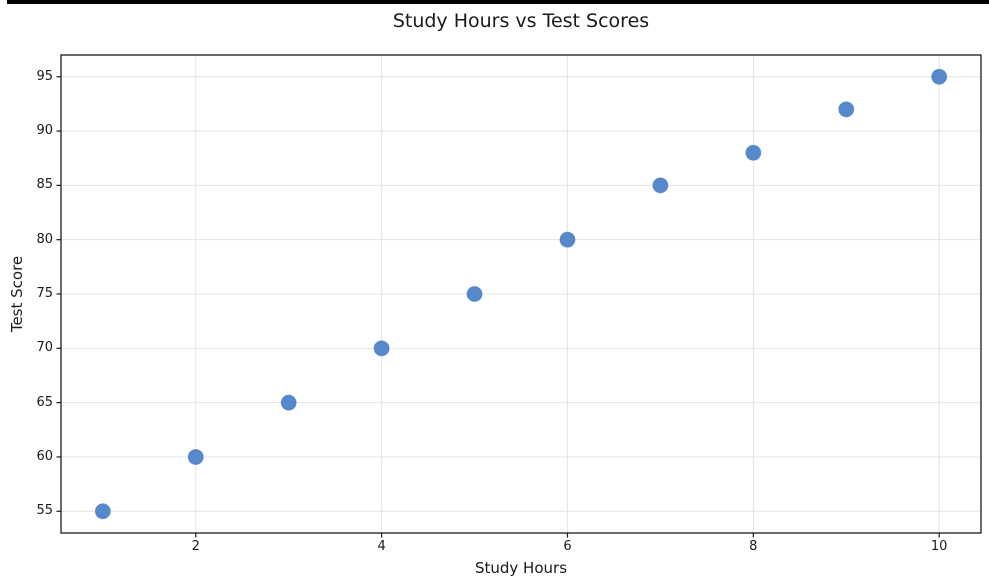 Image resolution: width=989 pixels, height=586 pixels. I want to click on y-tick-label: 95, so click(44, 76).